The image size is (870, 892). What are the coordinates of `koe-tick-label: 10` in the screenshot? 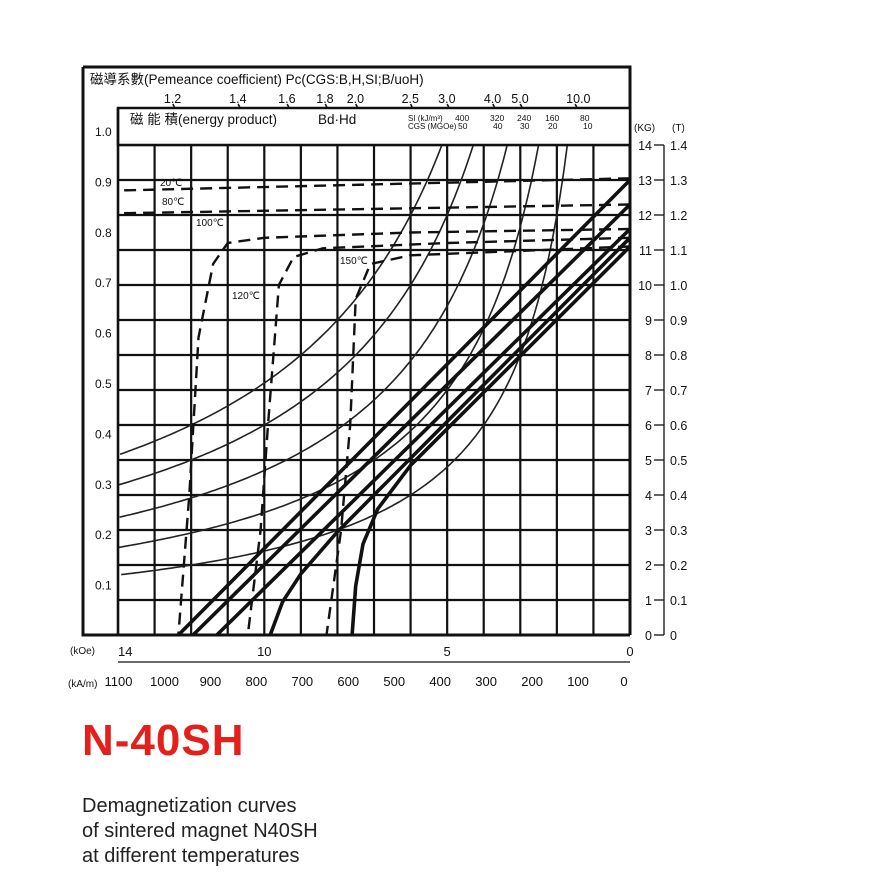 It's located at (264, 651).